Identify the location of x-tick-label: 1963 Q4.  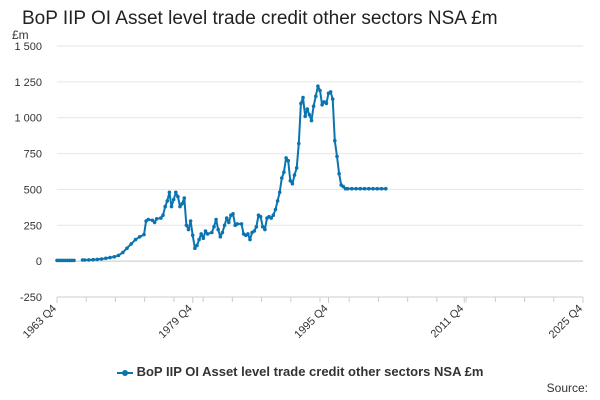
(40, 322).